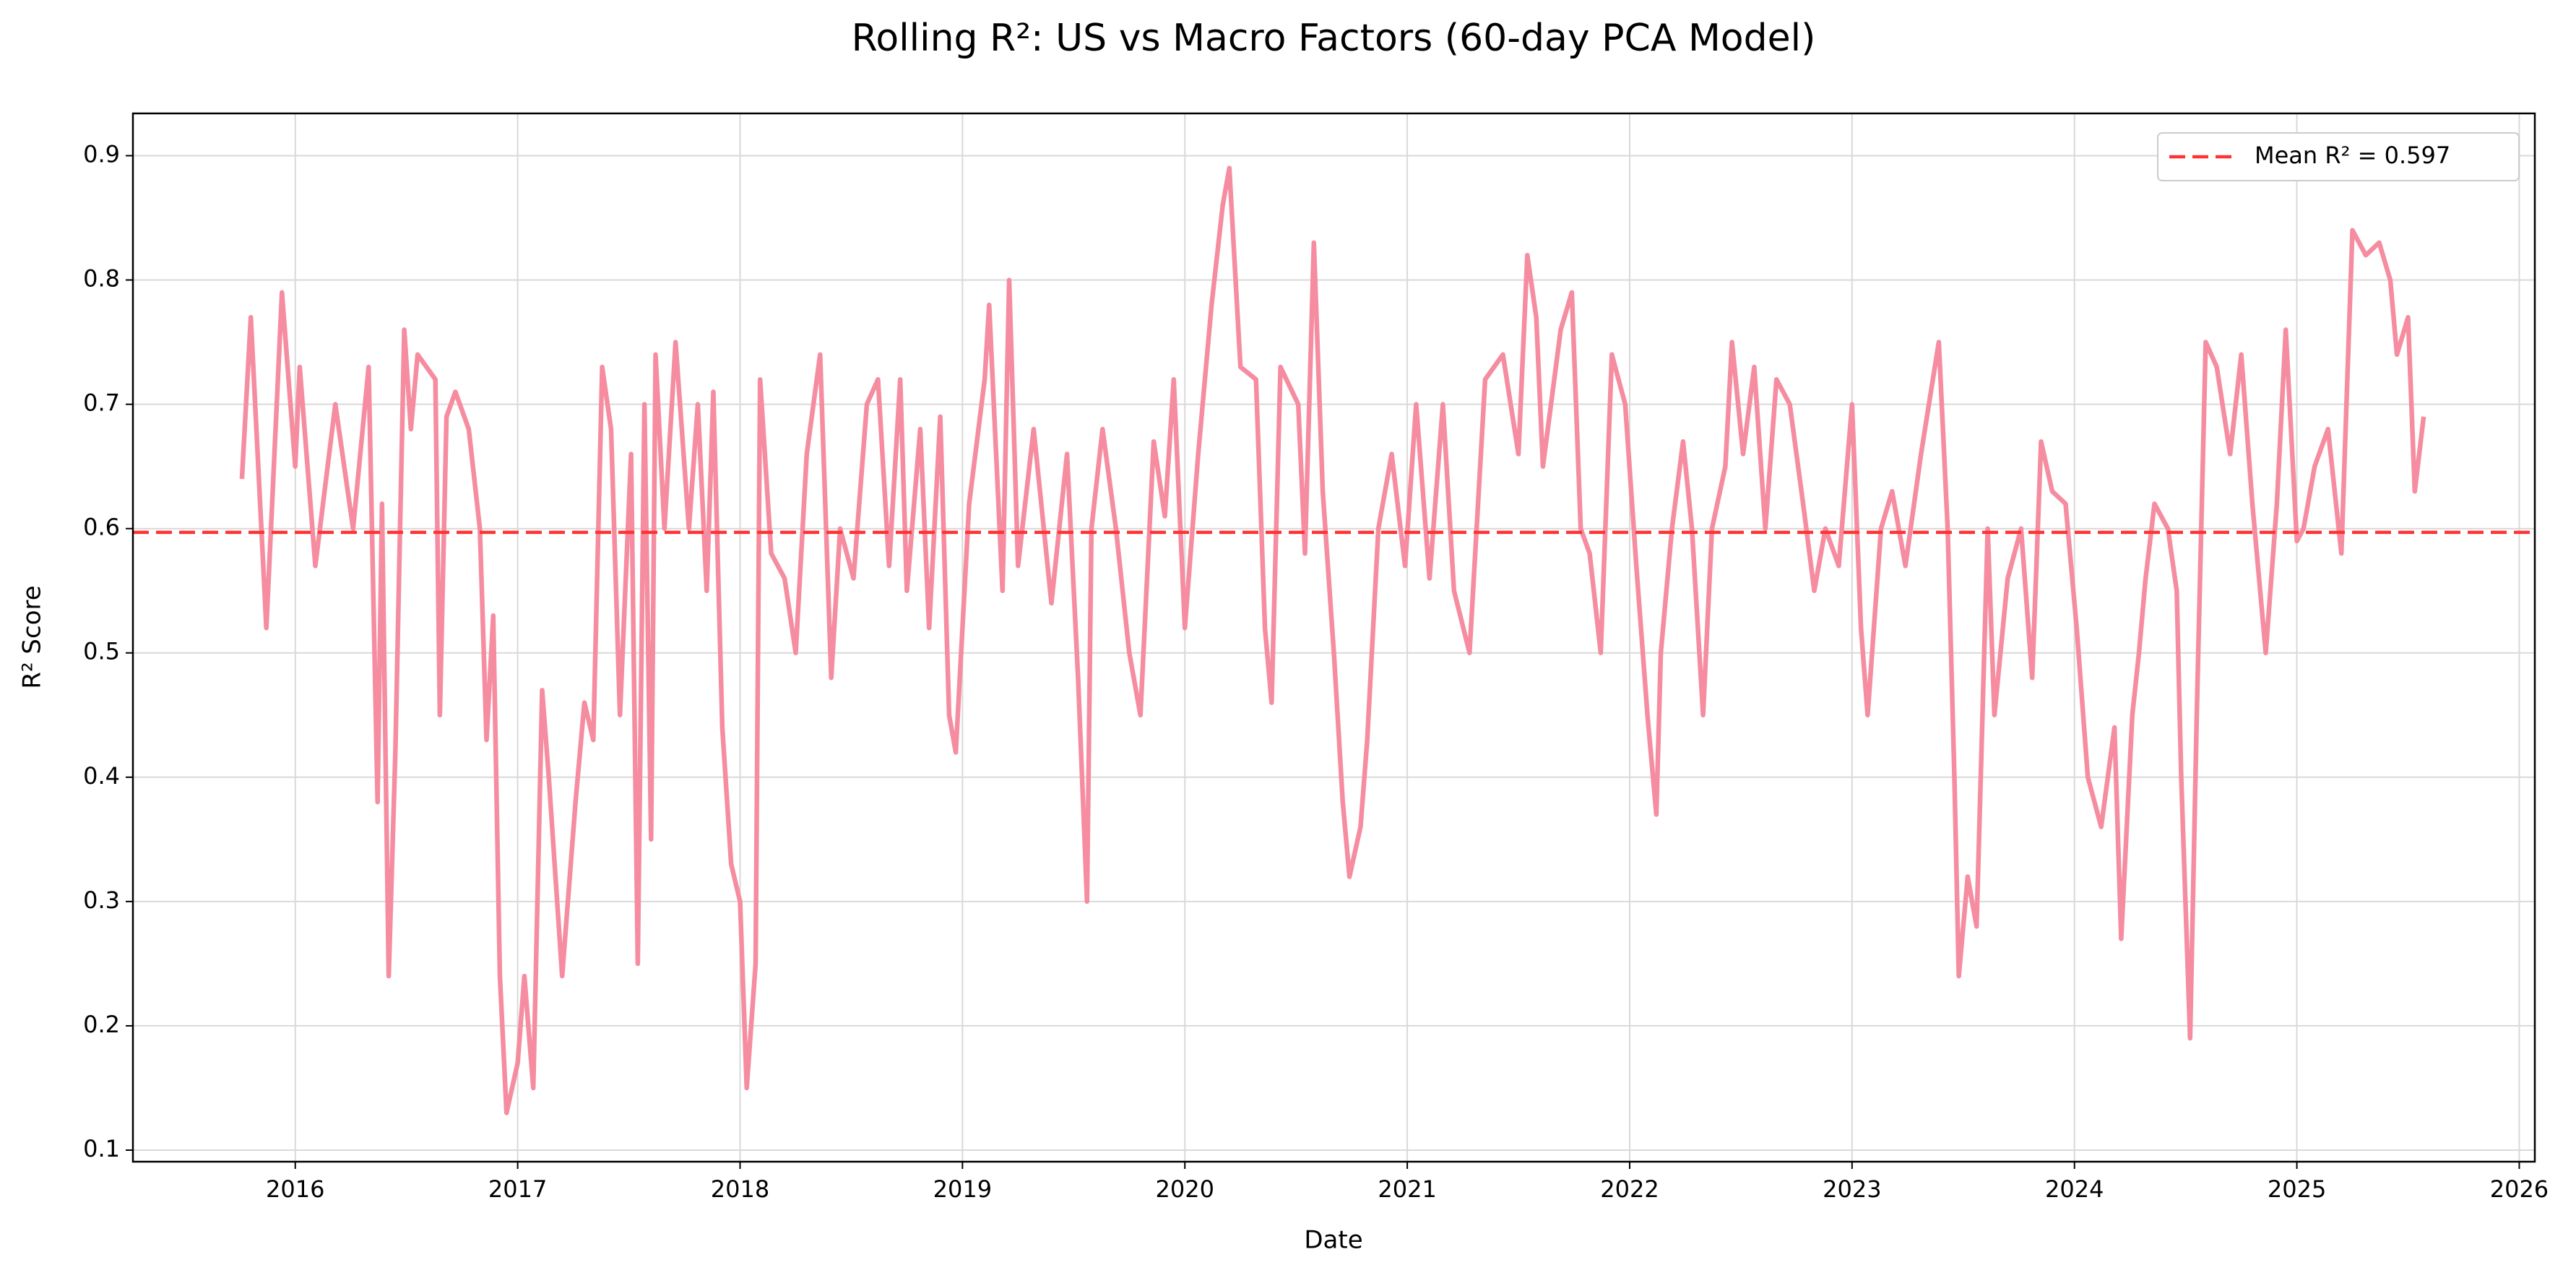 The image size is (2576, 1278). Describe the element at coordinates (1407, 1189) in the screenshot. I see `x-tick-label: 2021` at that location.